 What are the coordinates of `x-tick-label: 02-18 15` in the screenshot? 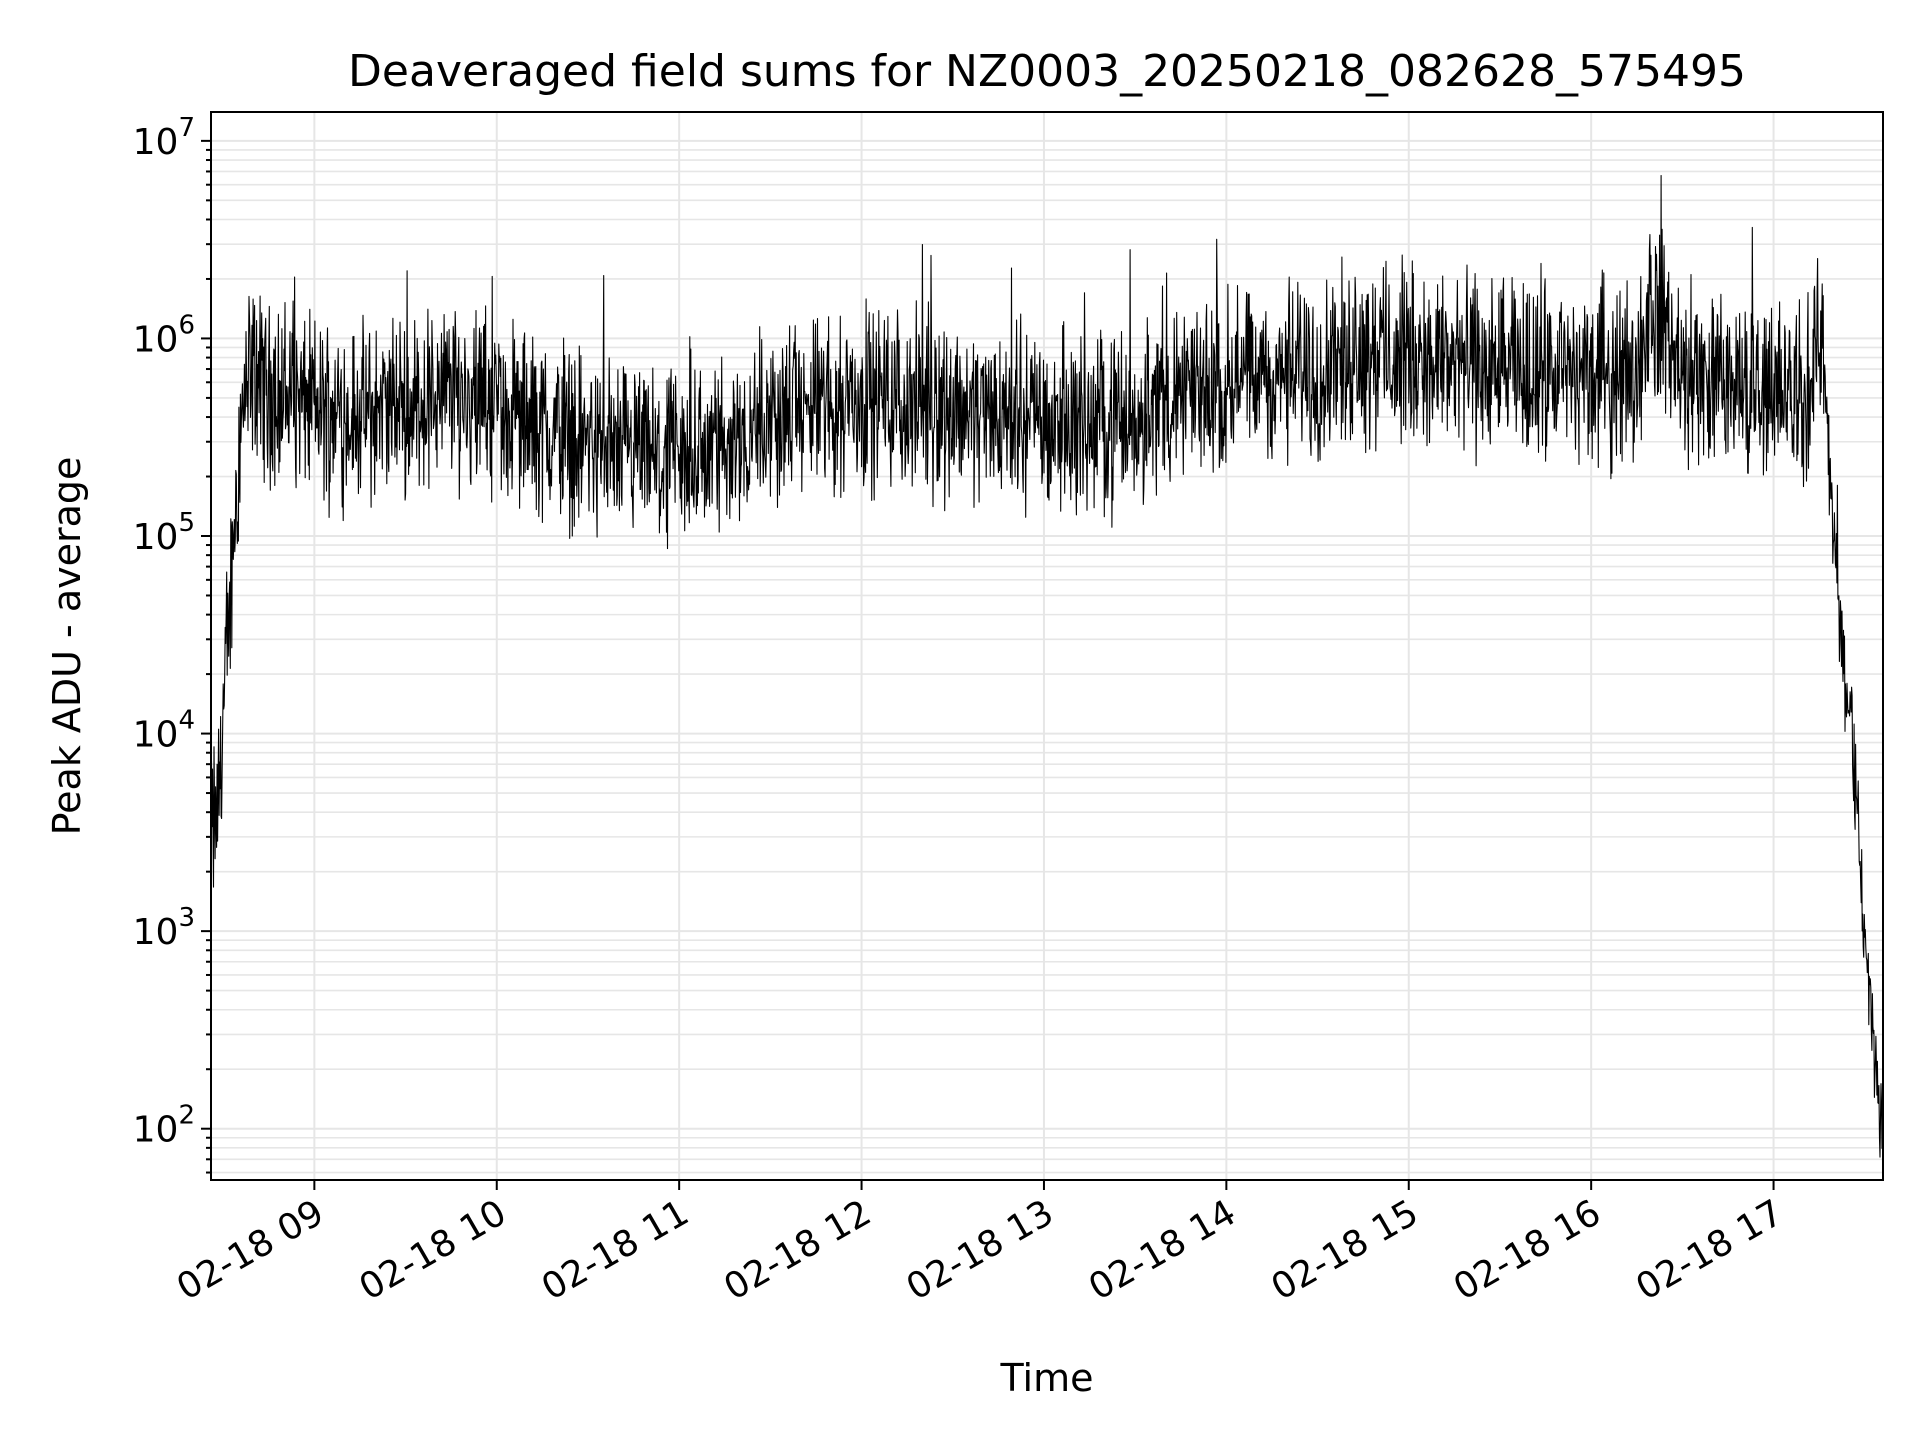 It's located at (1345, 1250).